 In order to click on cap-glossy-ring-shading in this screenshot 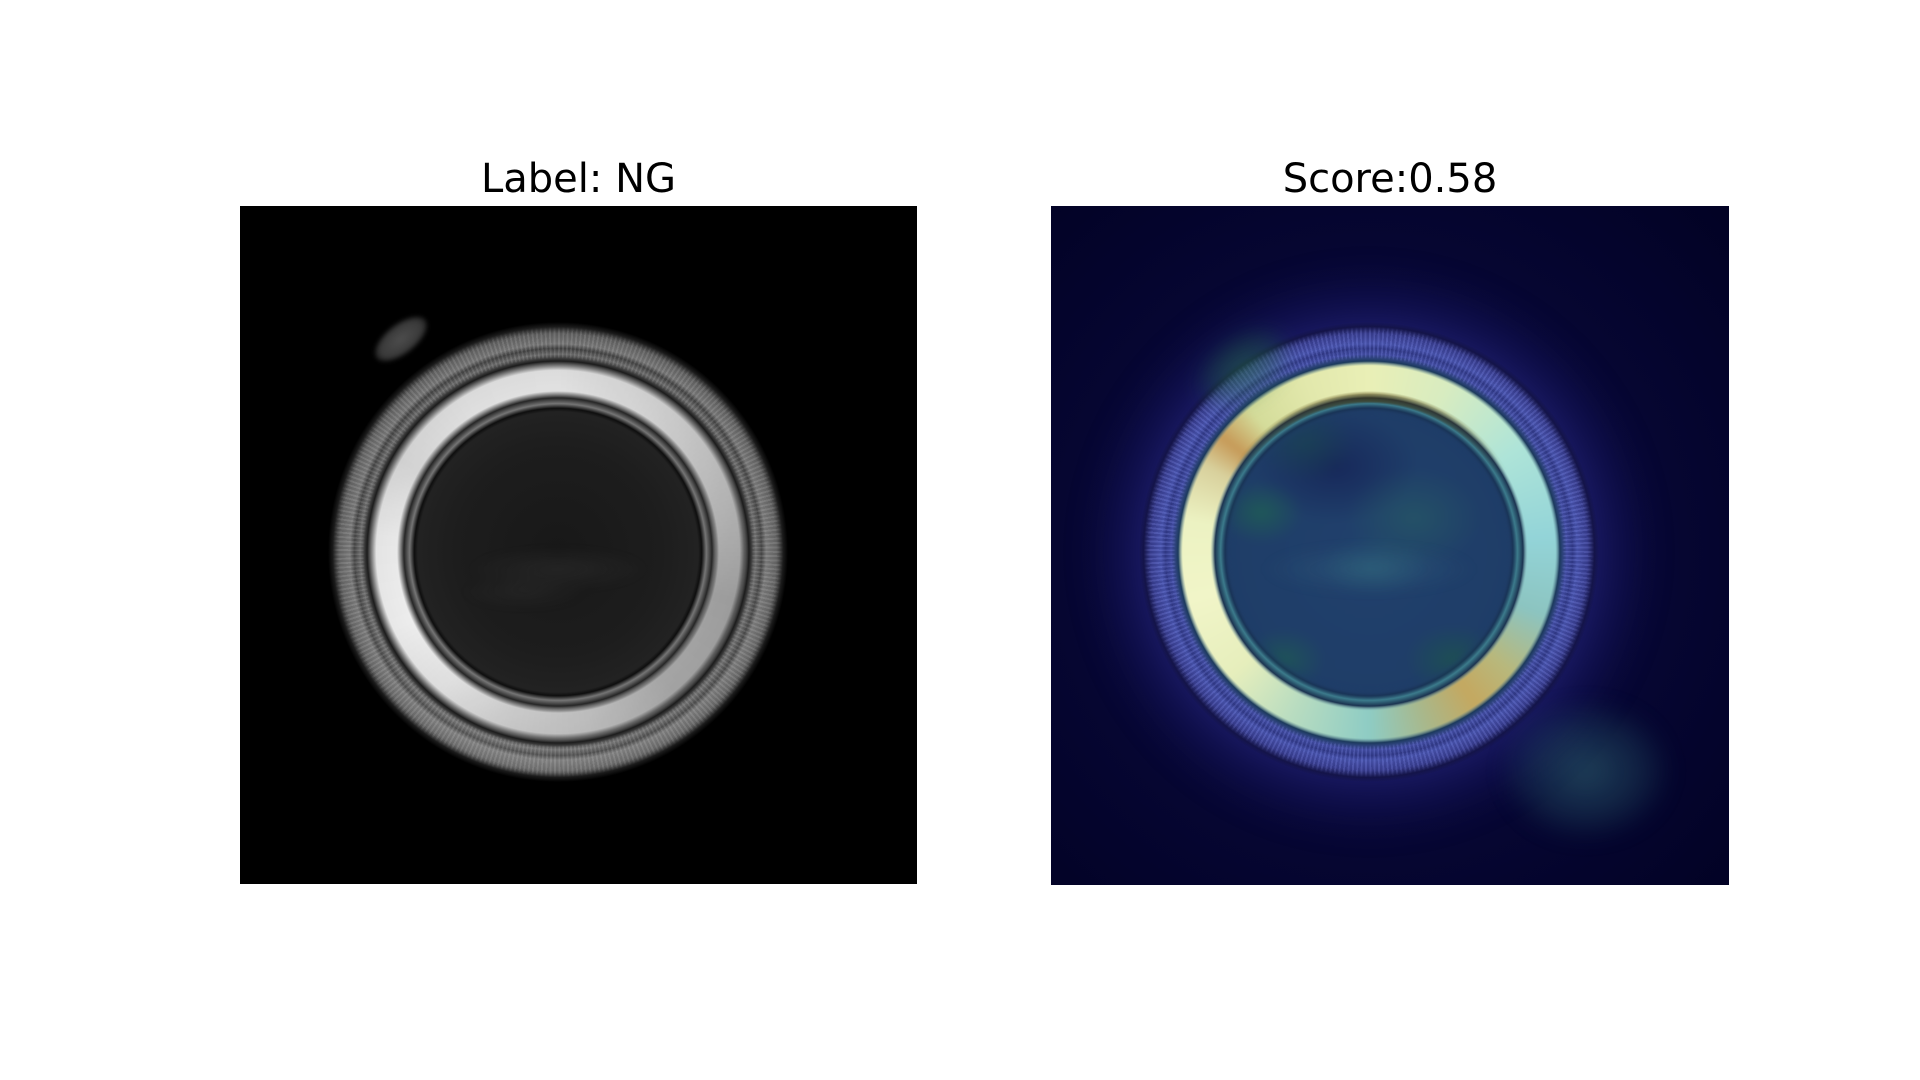, I will do `click(558, 552)`.